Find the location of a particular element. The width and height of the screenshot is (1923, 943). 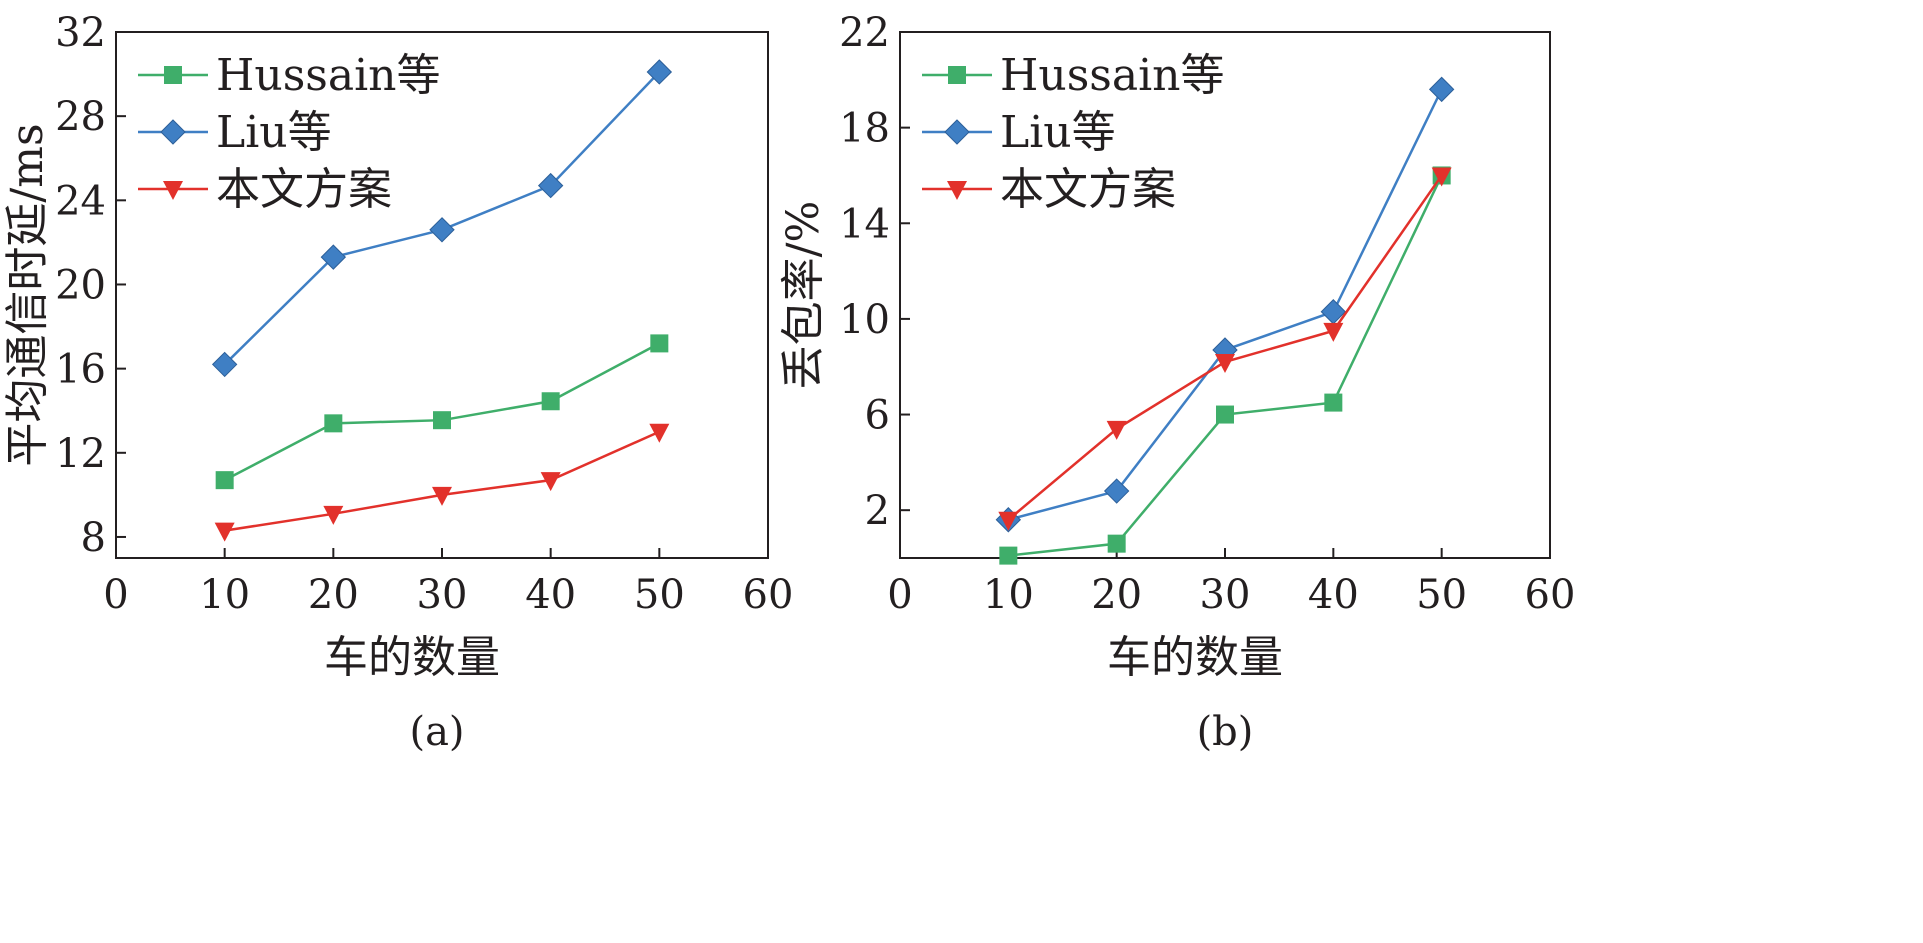

y-axis-label: 平均通信时延/ms is located at coordinates (27, 294).